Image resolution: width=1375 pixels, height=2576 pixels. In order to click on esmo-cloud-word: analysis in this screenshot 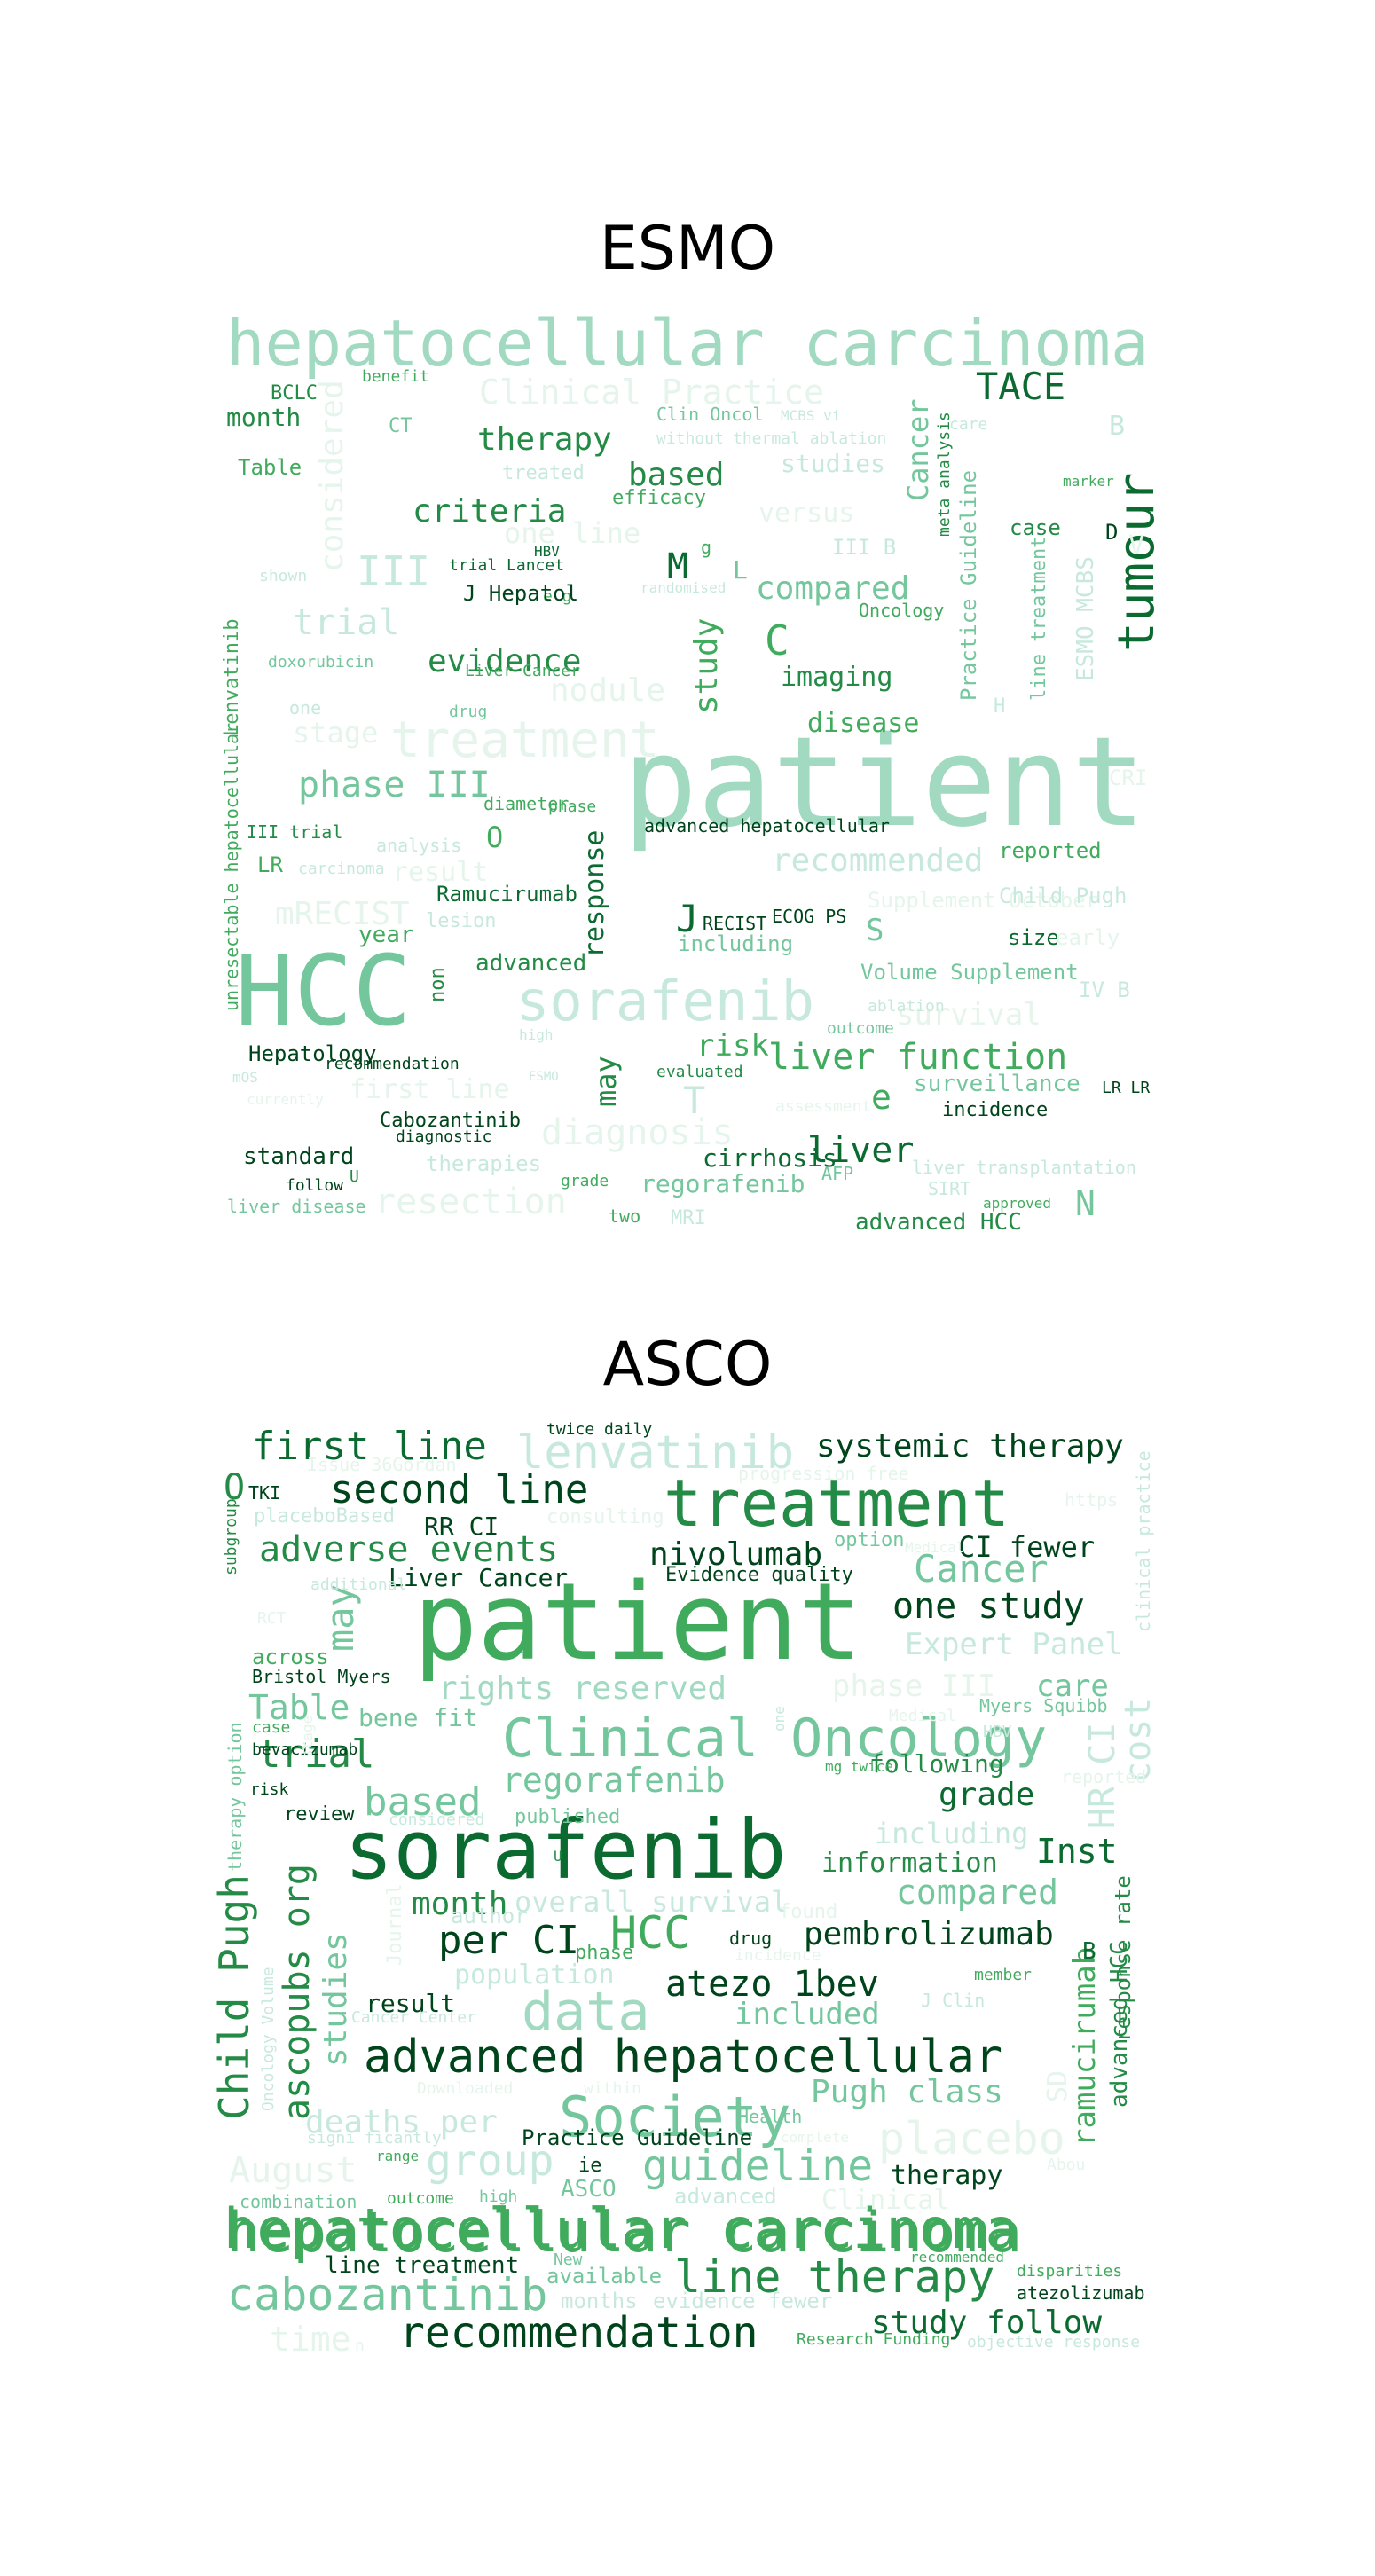, I will do `click(418, 845)`.